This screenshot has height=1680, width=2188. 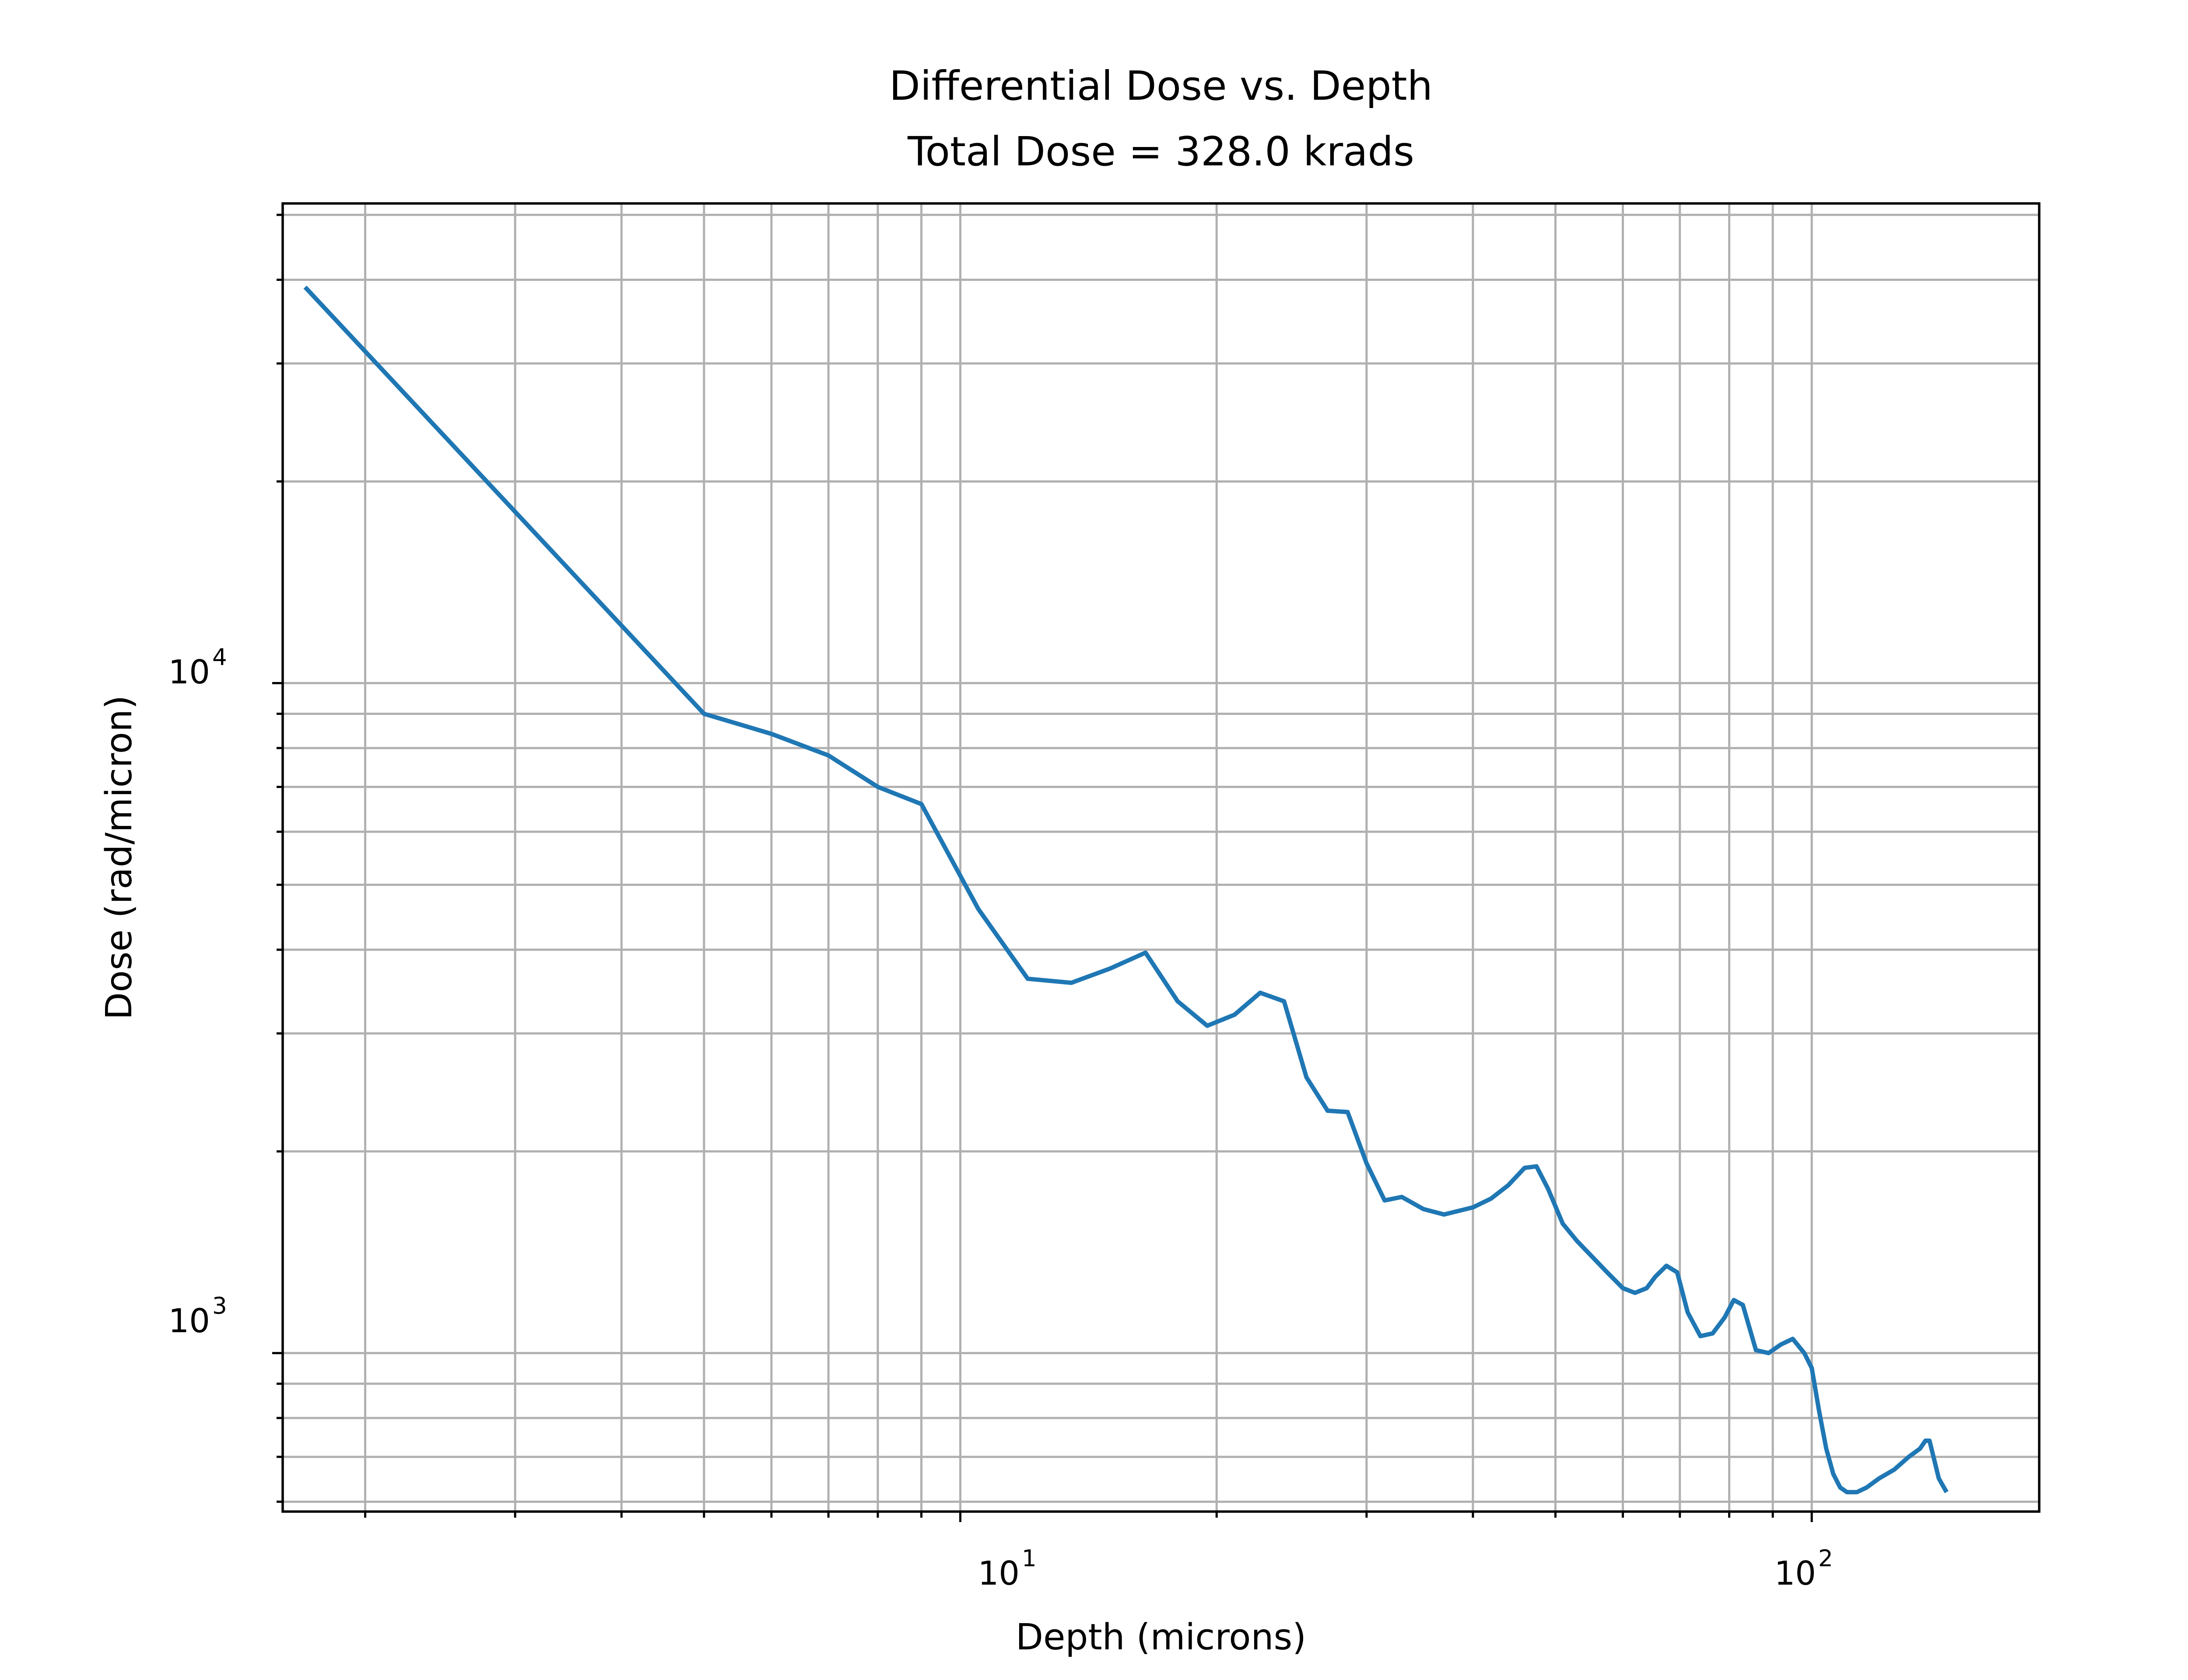 What do you see at coordinates (197, 992) in the screenshot?
I see `y-tick-labels: 10 3 10 4` at bounding box center [197, 992].